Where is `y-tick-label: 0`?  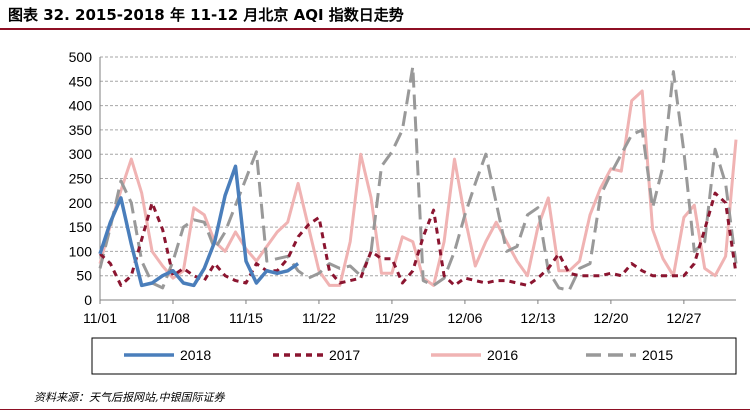
y-tick-label: 0 is located at coordinates (88, 300).